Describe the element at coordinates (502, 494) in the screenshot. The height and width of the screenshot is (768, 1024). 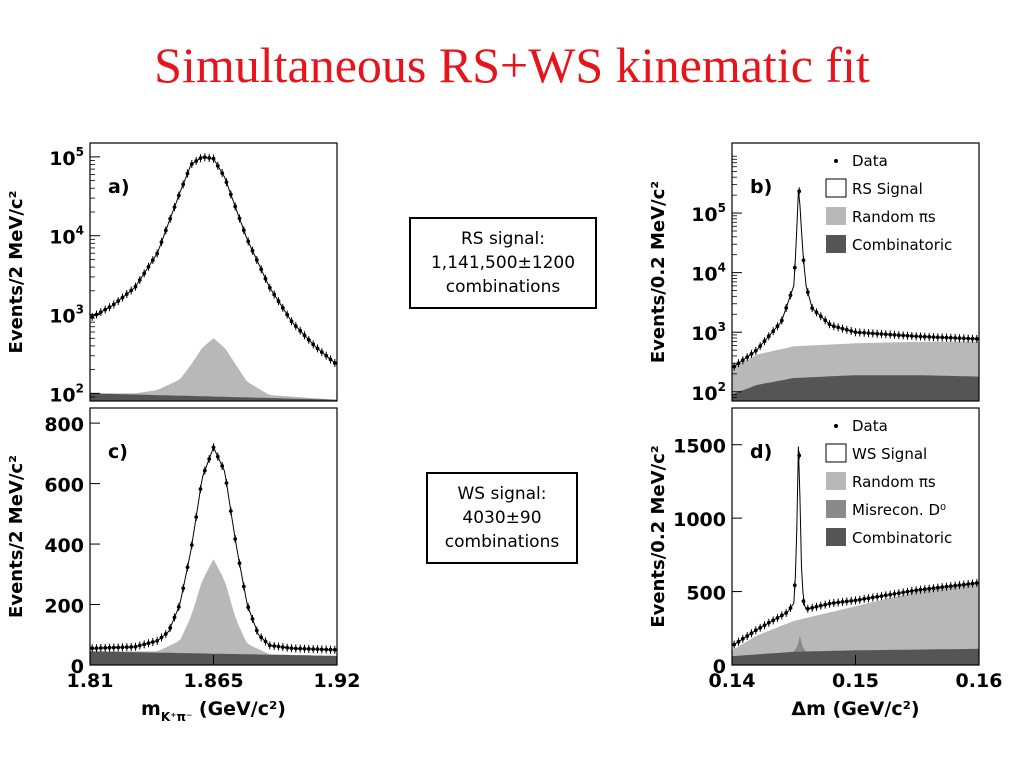
I see `ws-signal-label: WS signal:` at that location.